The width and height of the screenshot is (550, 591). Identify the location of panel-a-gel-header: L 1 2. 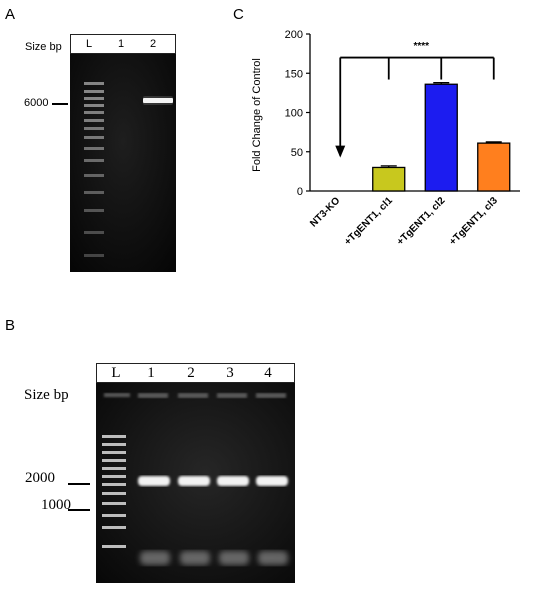
(123, 44).